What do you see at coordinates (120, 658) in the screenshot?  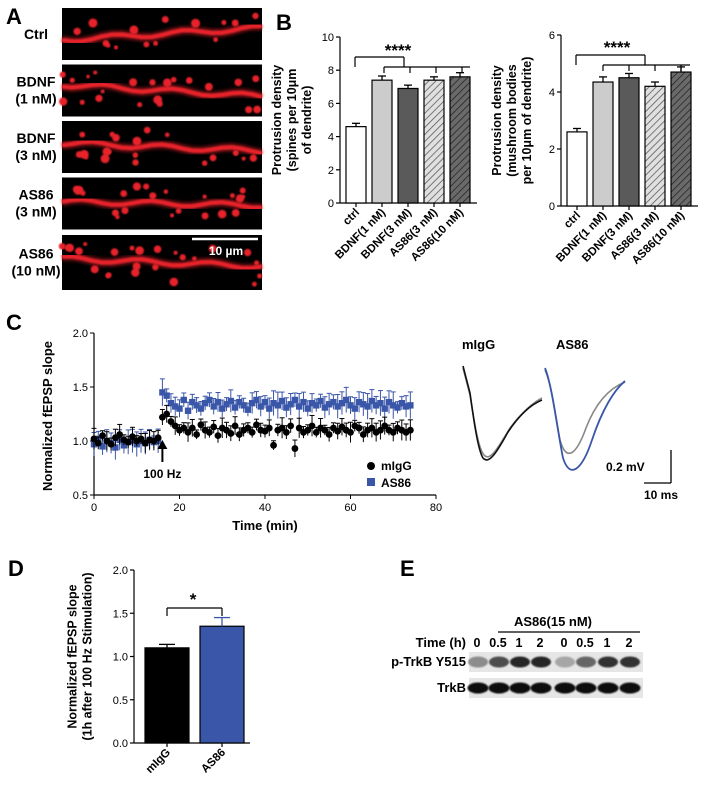 I see `y-tick-label-2: 1.0` at bounding box center [120, 658].